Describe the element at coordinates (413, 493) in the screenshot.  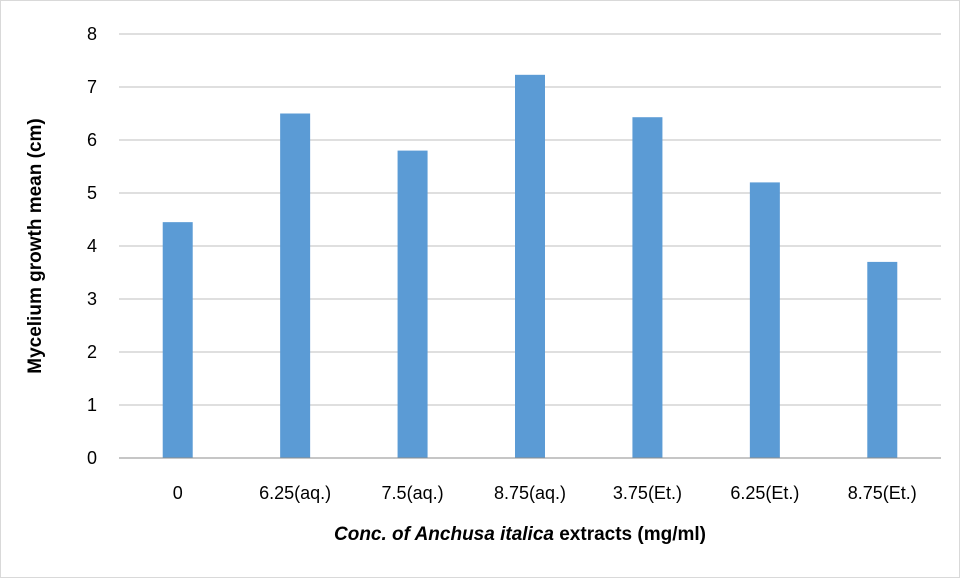
I see `x-tick-label: 7.5(aq.)` at that location.